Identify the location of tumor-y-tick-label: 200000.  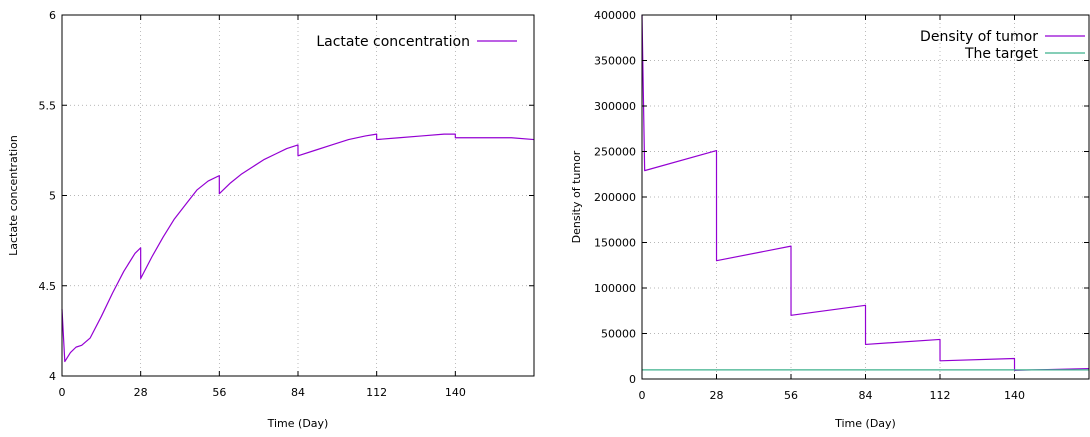
(615, 197).